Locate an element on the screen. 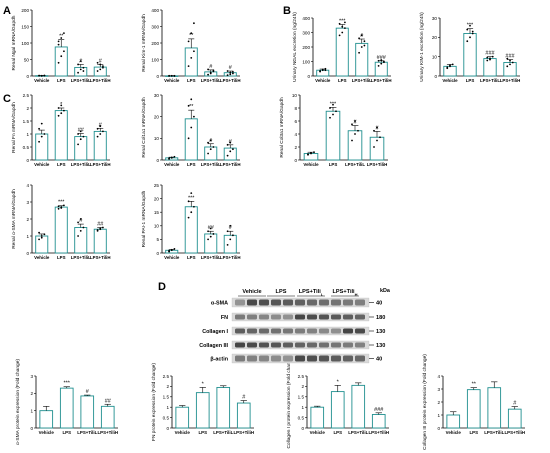 This screenshot has width=550, height=453. y-axis-title: α-SMA protein expression (Fold change) is located at coordinates (18, 402).